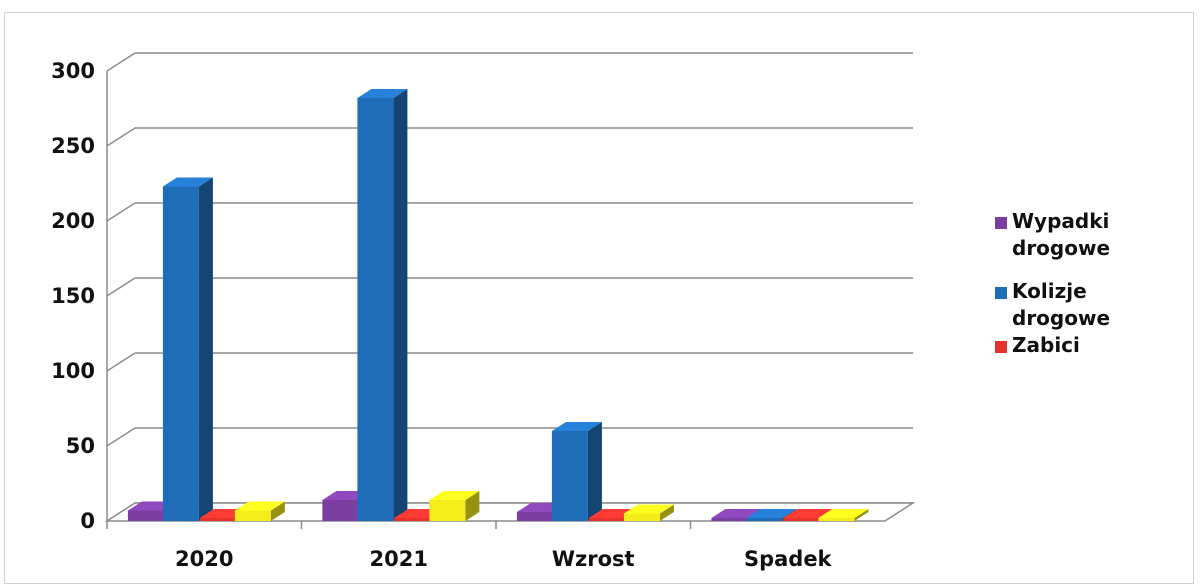  What do you see at coordinates (1061, 304) in the screenshot?
I see `legend-label: Kolizje drogowe` at bounding box center [1061, 304].